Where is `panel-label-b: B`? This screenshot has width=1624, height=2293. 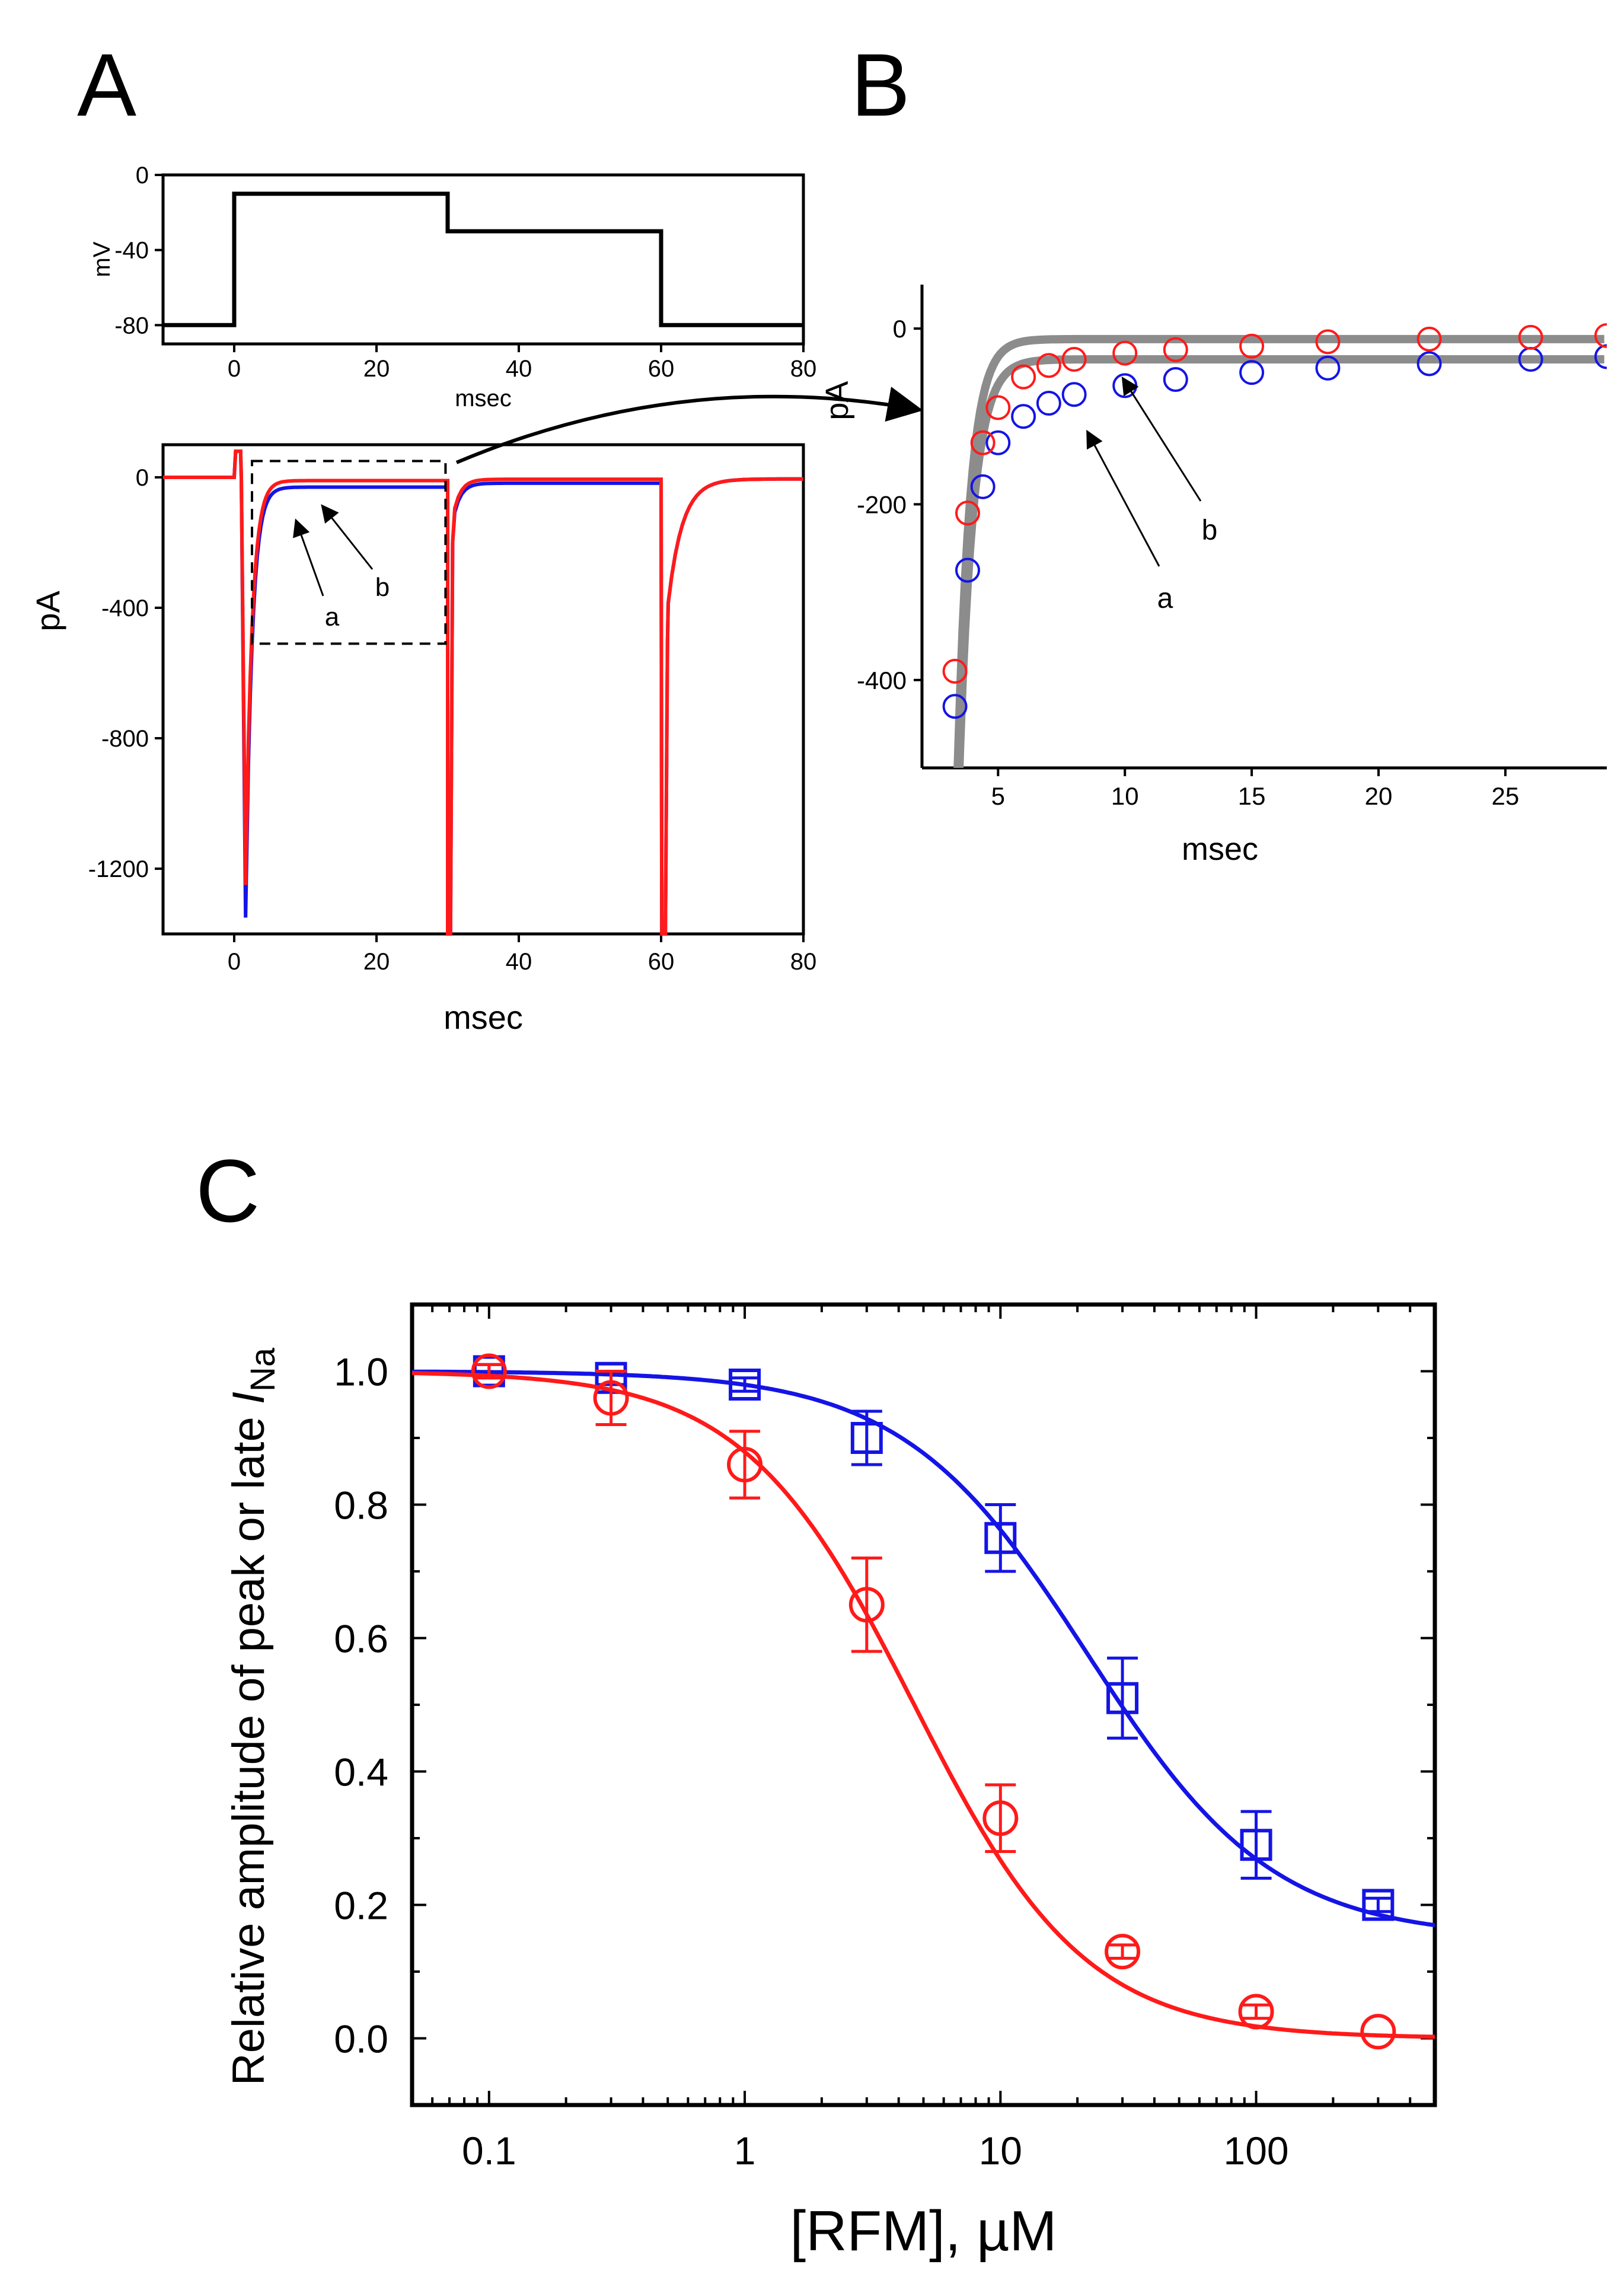 panel-label-b: B is located at coordinates (881, 85).